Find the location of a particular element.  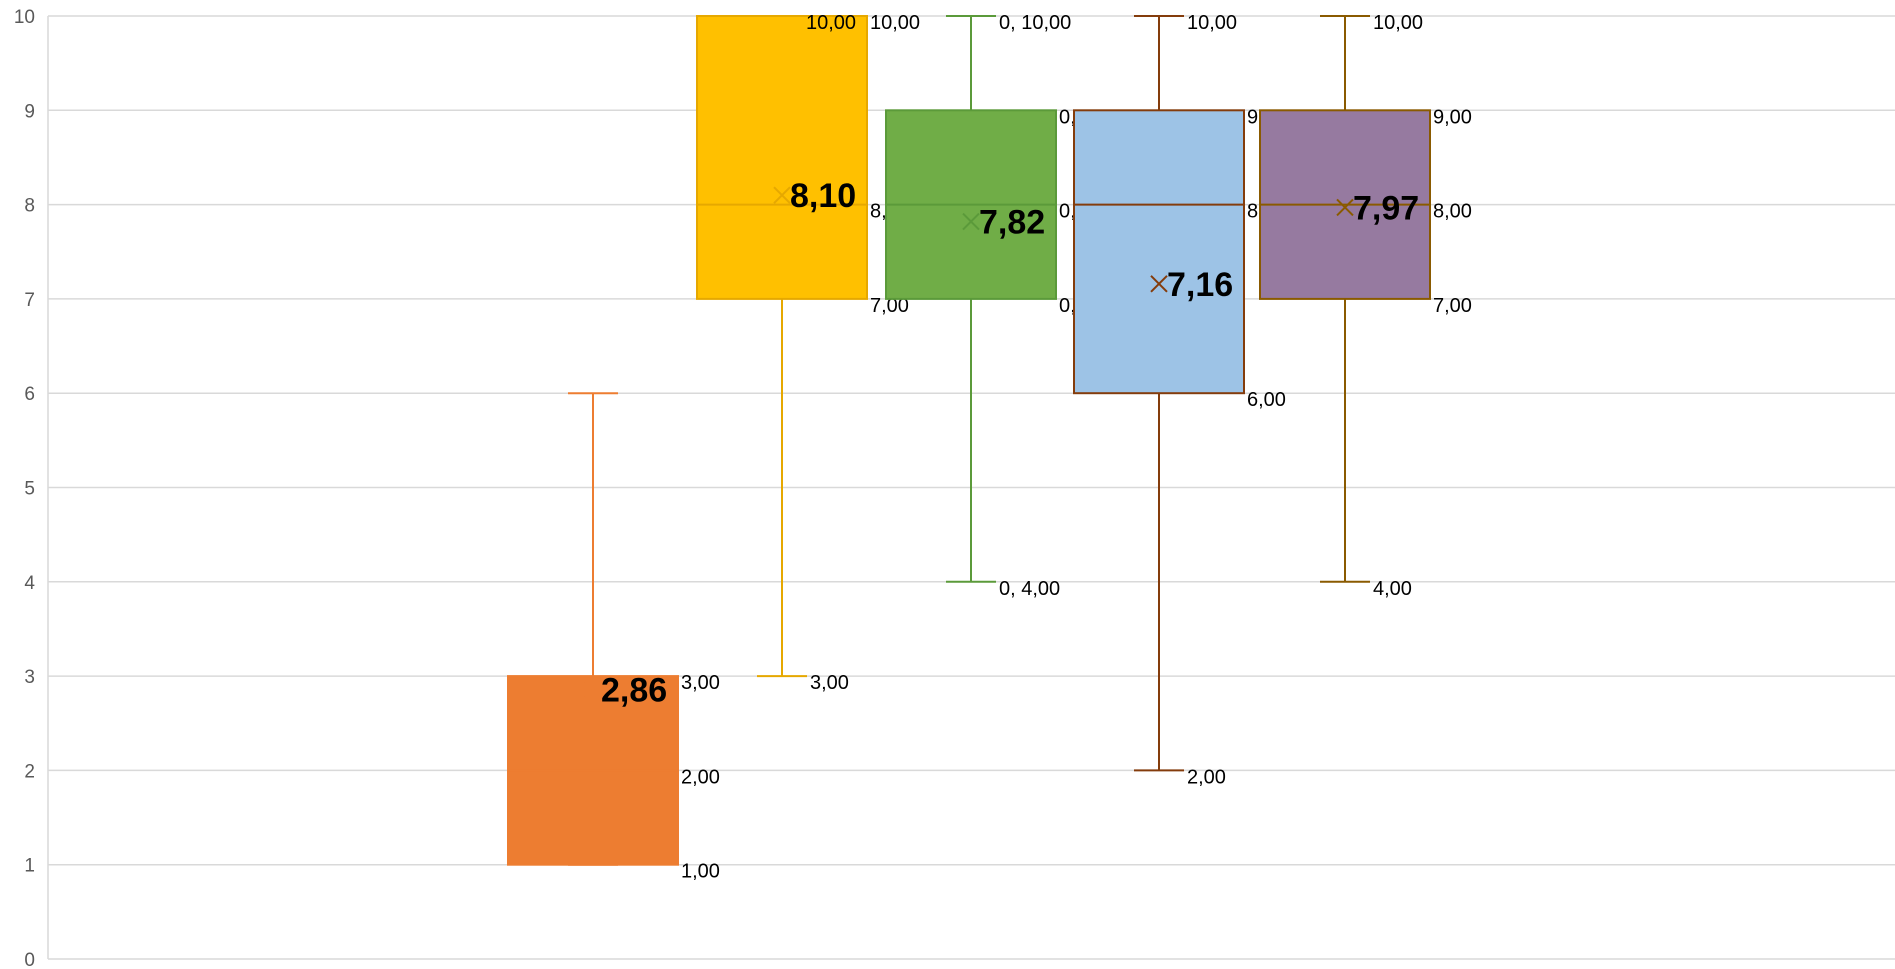

data-label: 0, 4,00 is located at coordinates (1029, 589).